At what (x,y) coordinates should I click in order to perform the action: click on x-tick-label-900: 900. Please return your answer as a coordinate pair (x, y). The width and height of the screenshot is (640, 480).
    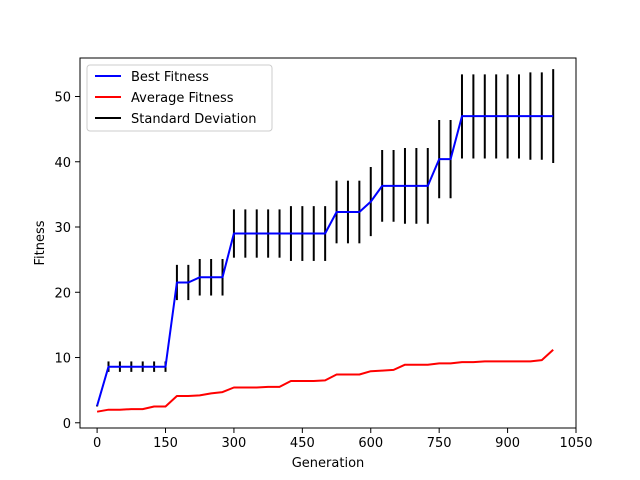
    Looking at the image, I should click on (507, 443).